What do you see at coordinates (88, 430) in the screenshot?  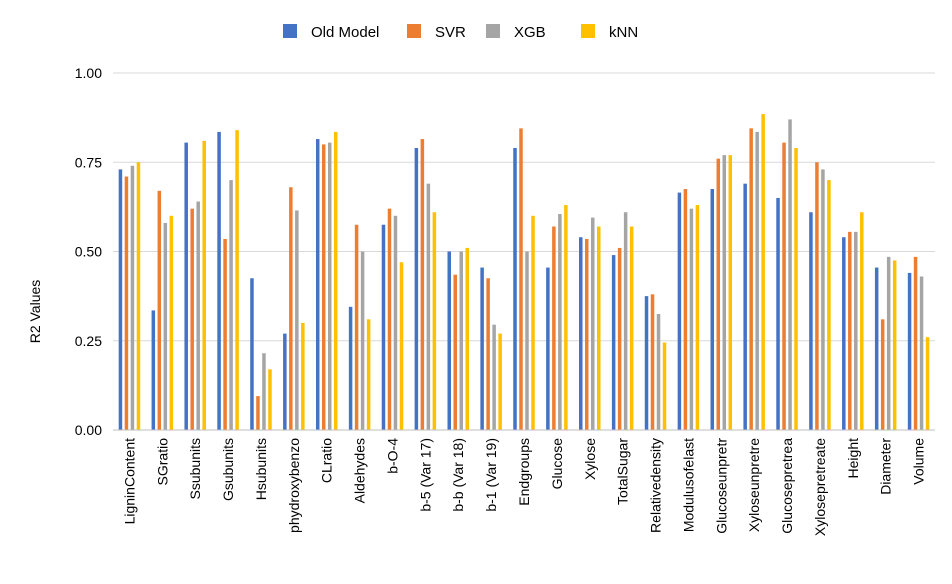 I see `y-tick-label: 0.00` at bounding box center [88, 430].